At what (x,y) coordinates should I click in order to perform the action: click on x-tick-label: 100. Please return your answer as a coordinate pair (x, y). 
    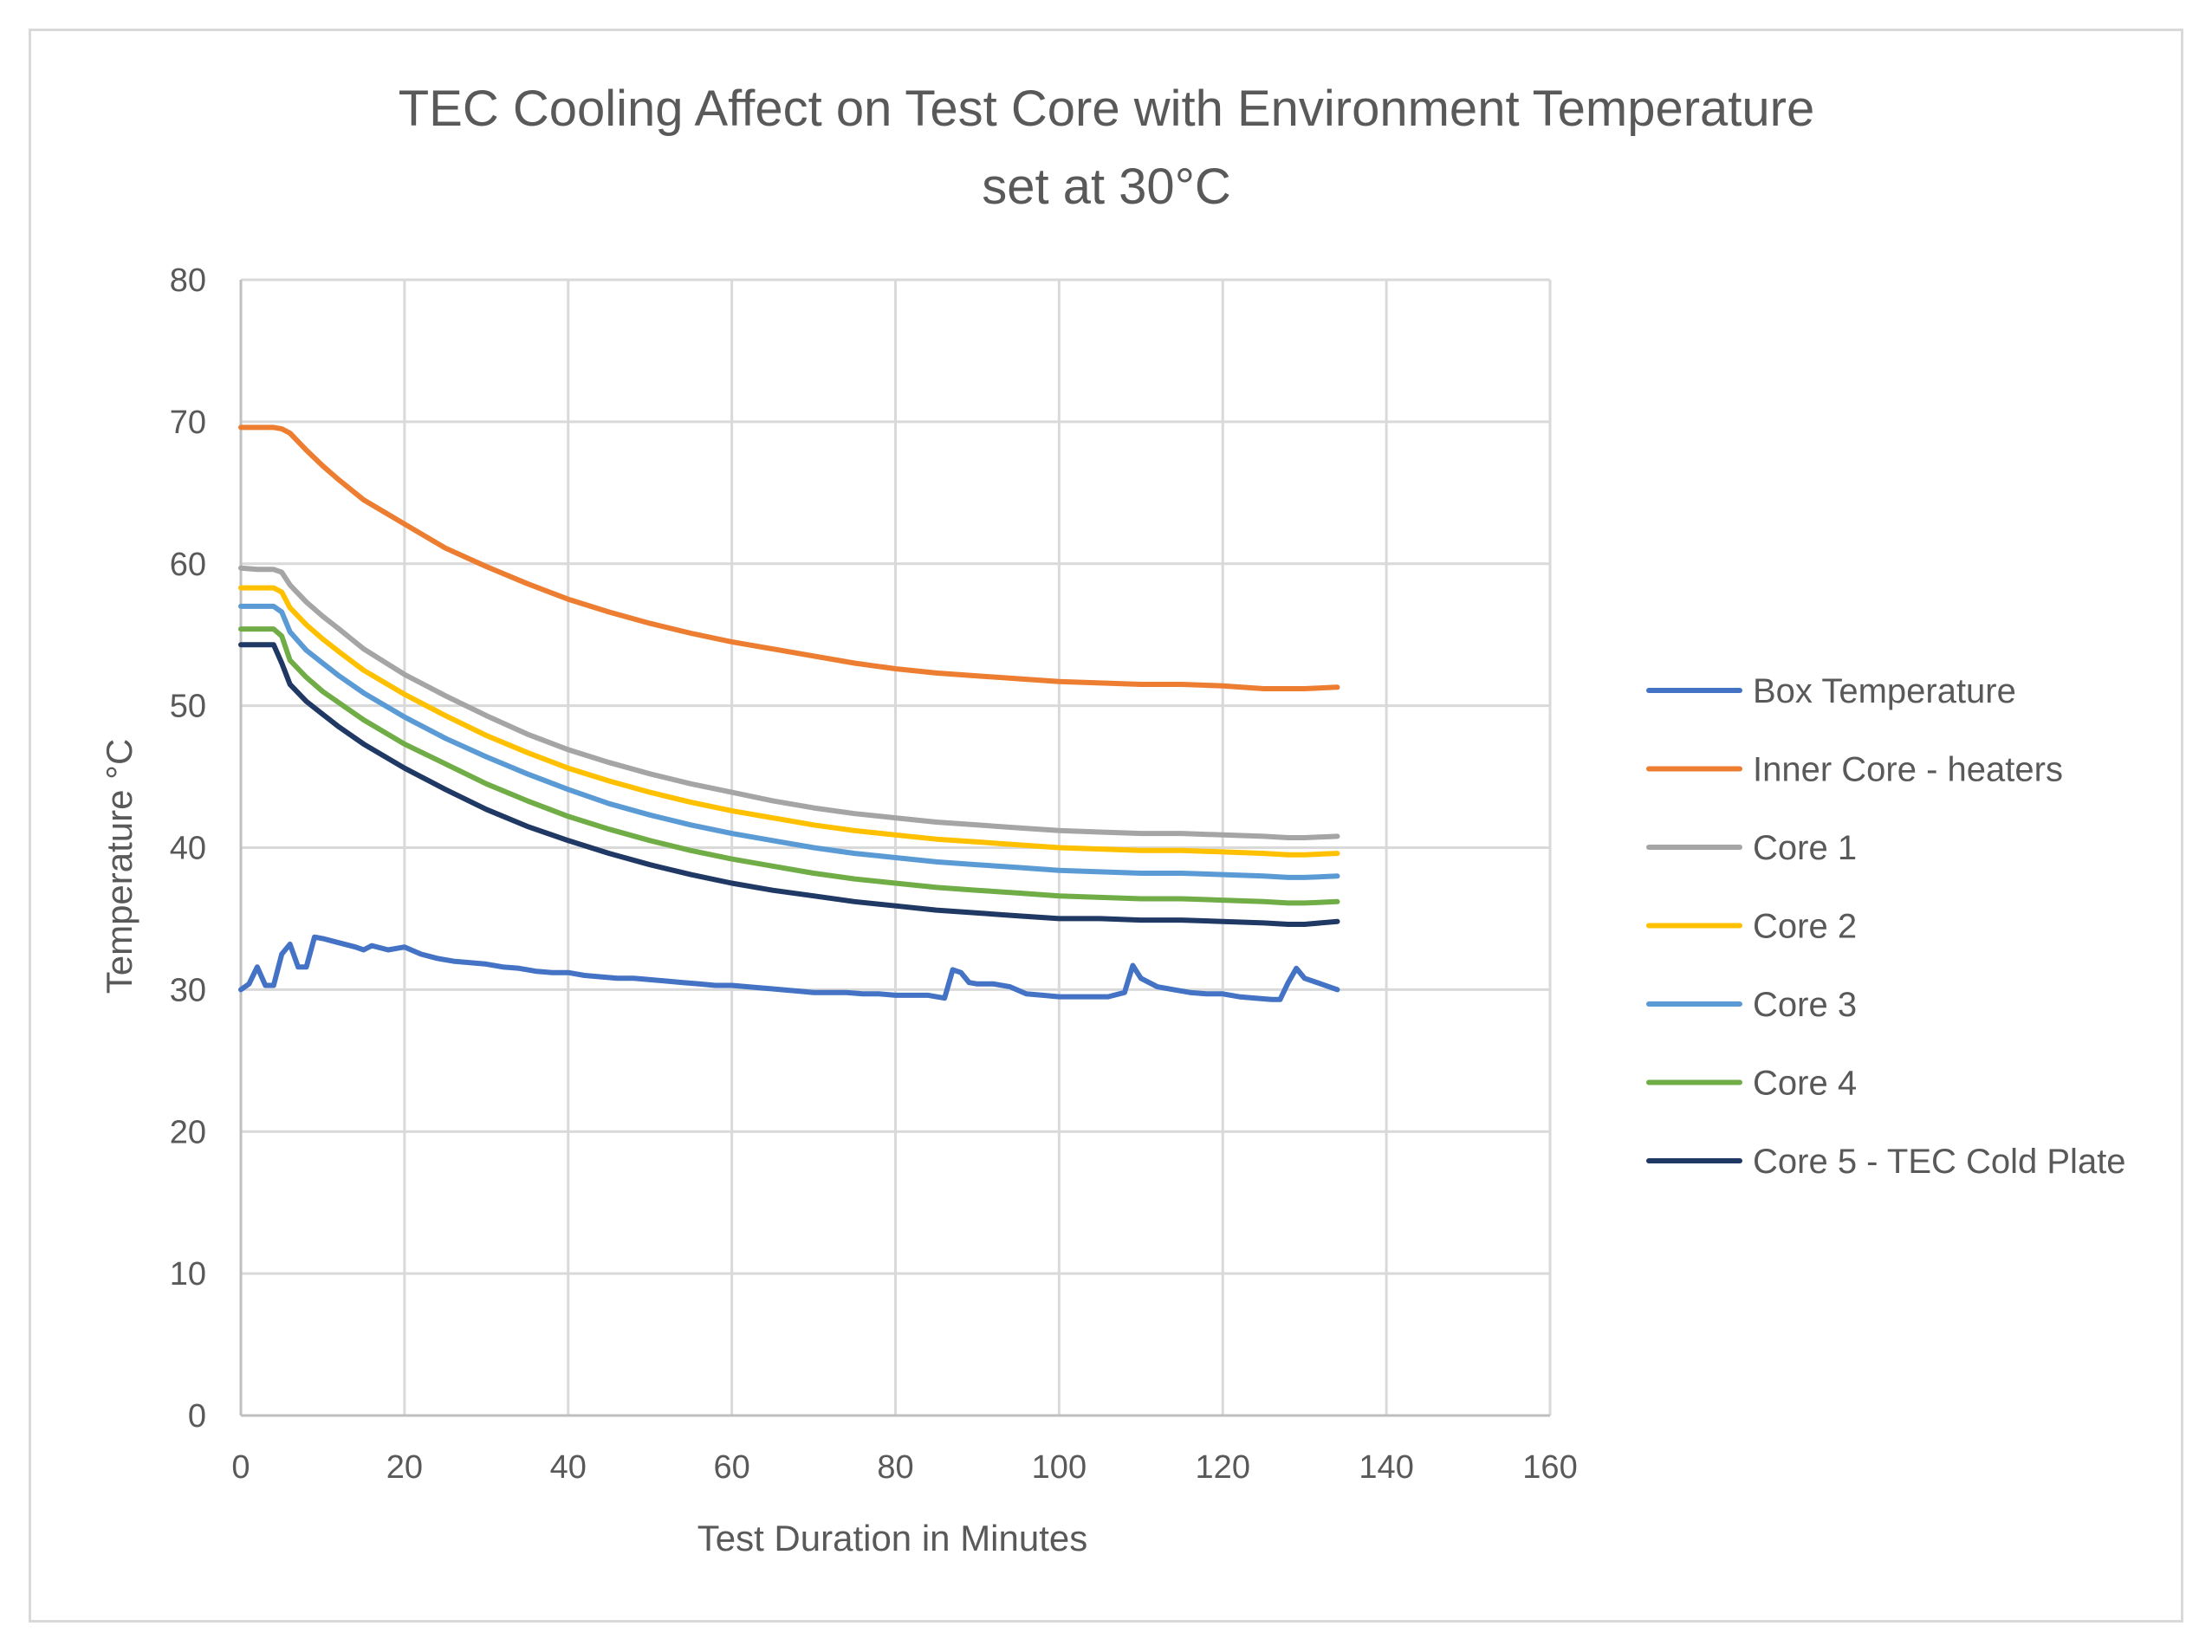
    Looking at the image, I should click on (1059, 1467).